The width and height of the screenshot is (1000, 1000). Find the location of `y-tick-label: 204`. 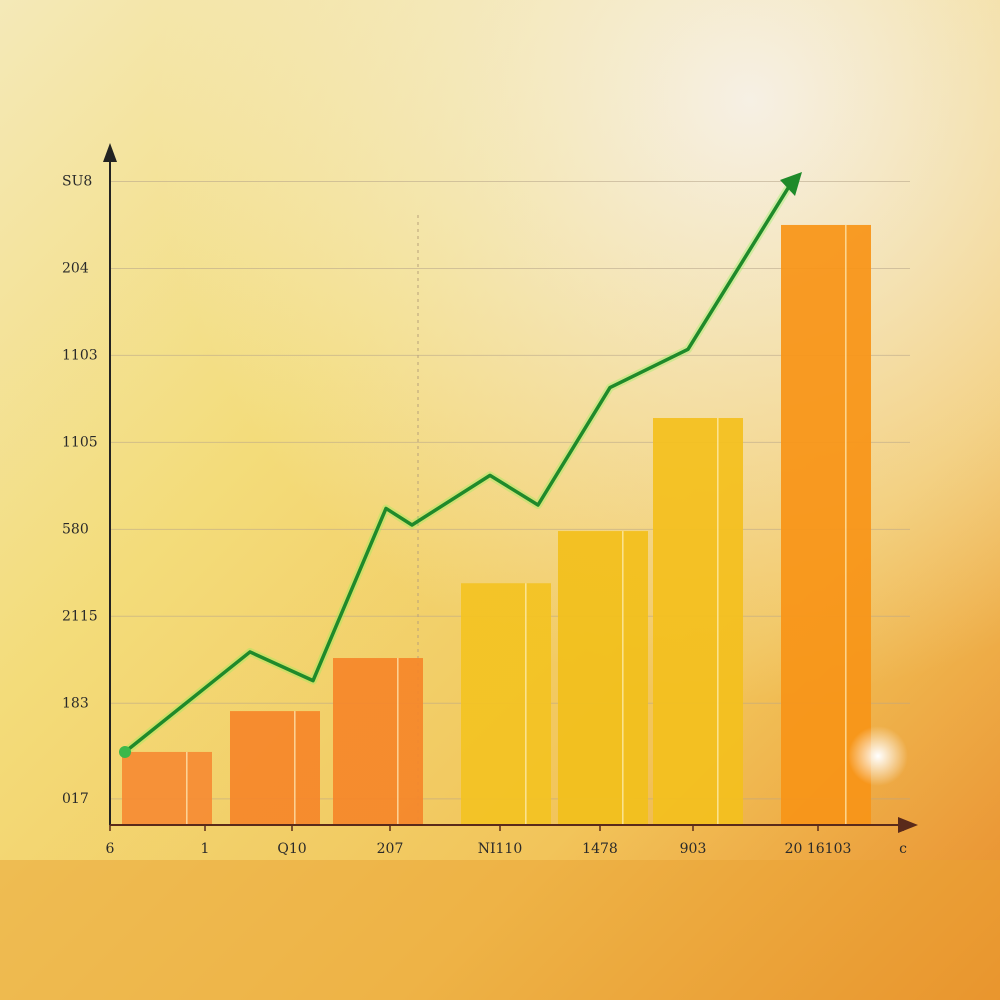

y-tick-label: 204 is located at coordinates (75, 268).